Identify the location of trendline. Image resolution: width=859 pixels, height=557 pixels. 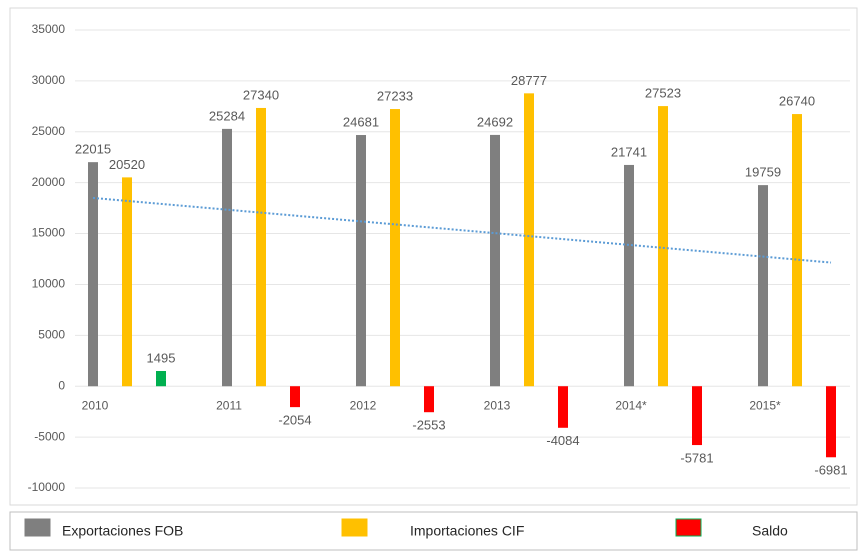
(462, 230).